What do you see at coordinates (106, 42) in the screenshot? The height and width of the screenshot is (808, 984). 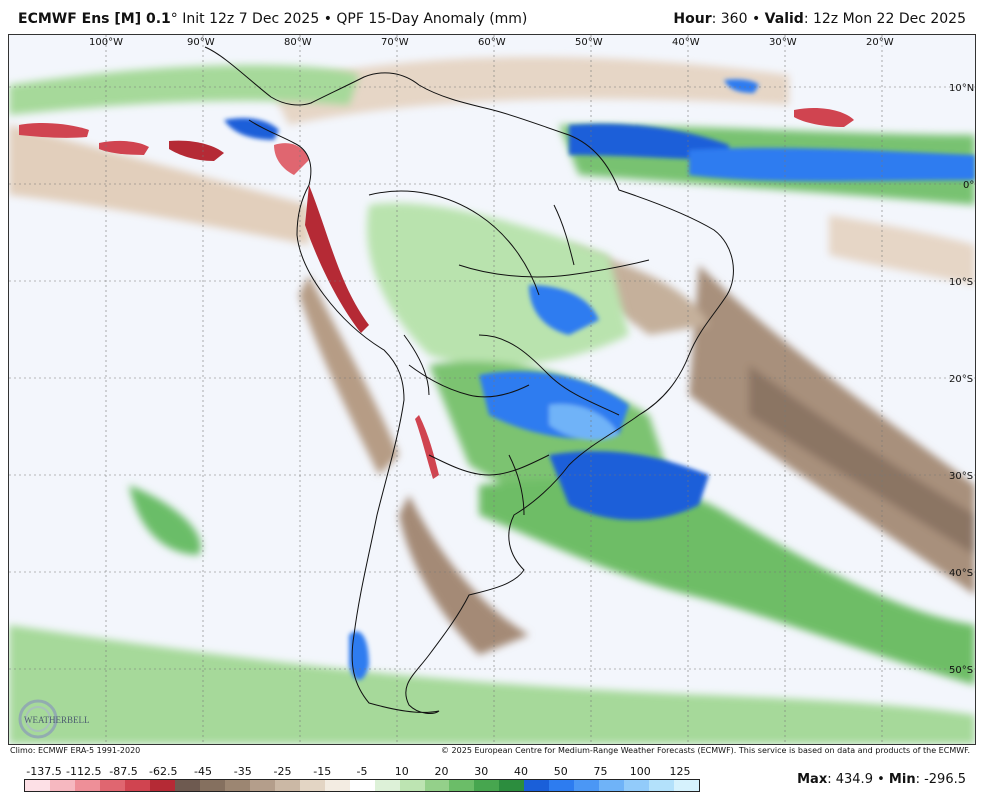 I see `lon-label-100w: 100°W` at bounding box center [106, 42].